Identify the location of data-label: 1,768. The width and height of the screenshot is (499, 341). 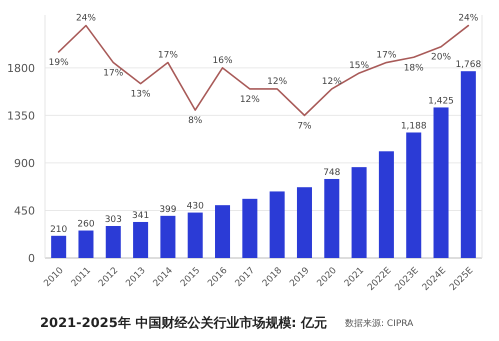
(468, 65).